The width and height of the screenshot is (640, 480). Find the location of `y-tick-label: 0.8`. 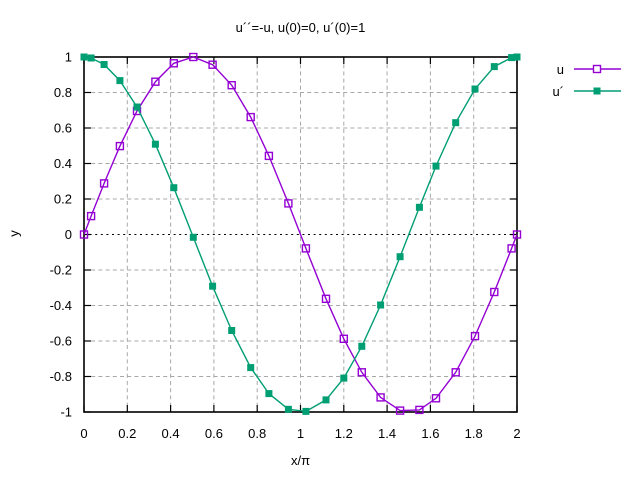

y-tick-label: 0.8 is located at coordinates (63, 92).